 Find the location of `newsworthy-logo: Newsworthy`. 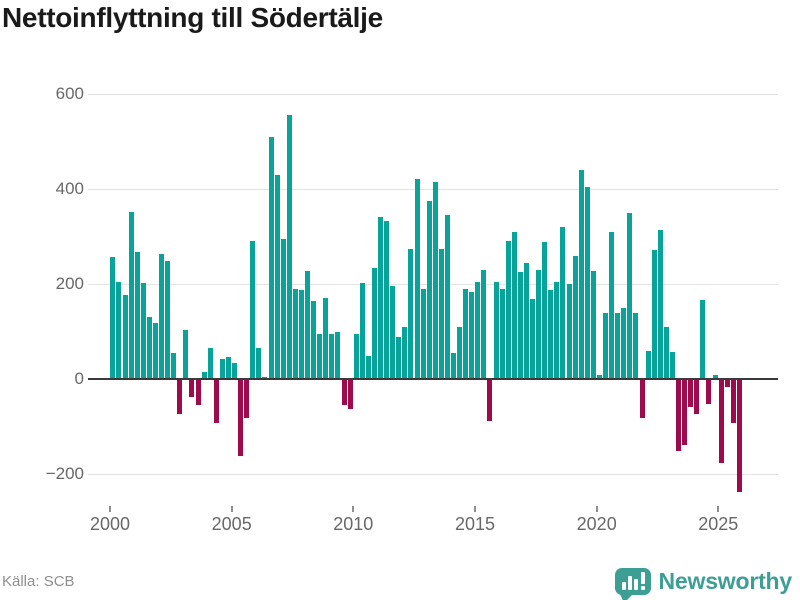

newsworthy-logo: Newsworthy is located at coordinates (703, 581).